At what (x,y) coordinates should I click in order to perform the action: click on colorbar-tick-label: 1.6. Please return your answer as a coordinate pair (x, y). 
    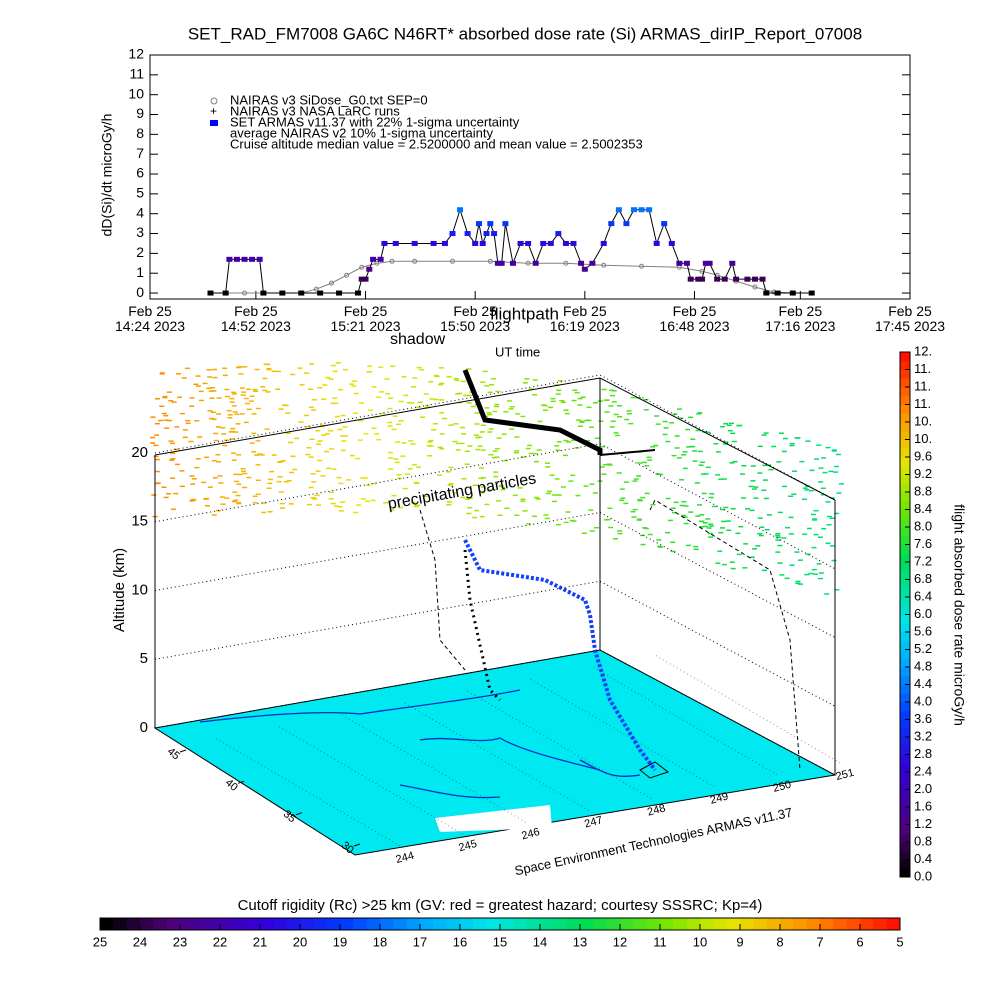
    Looking at the image, I should click on (923, 805).